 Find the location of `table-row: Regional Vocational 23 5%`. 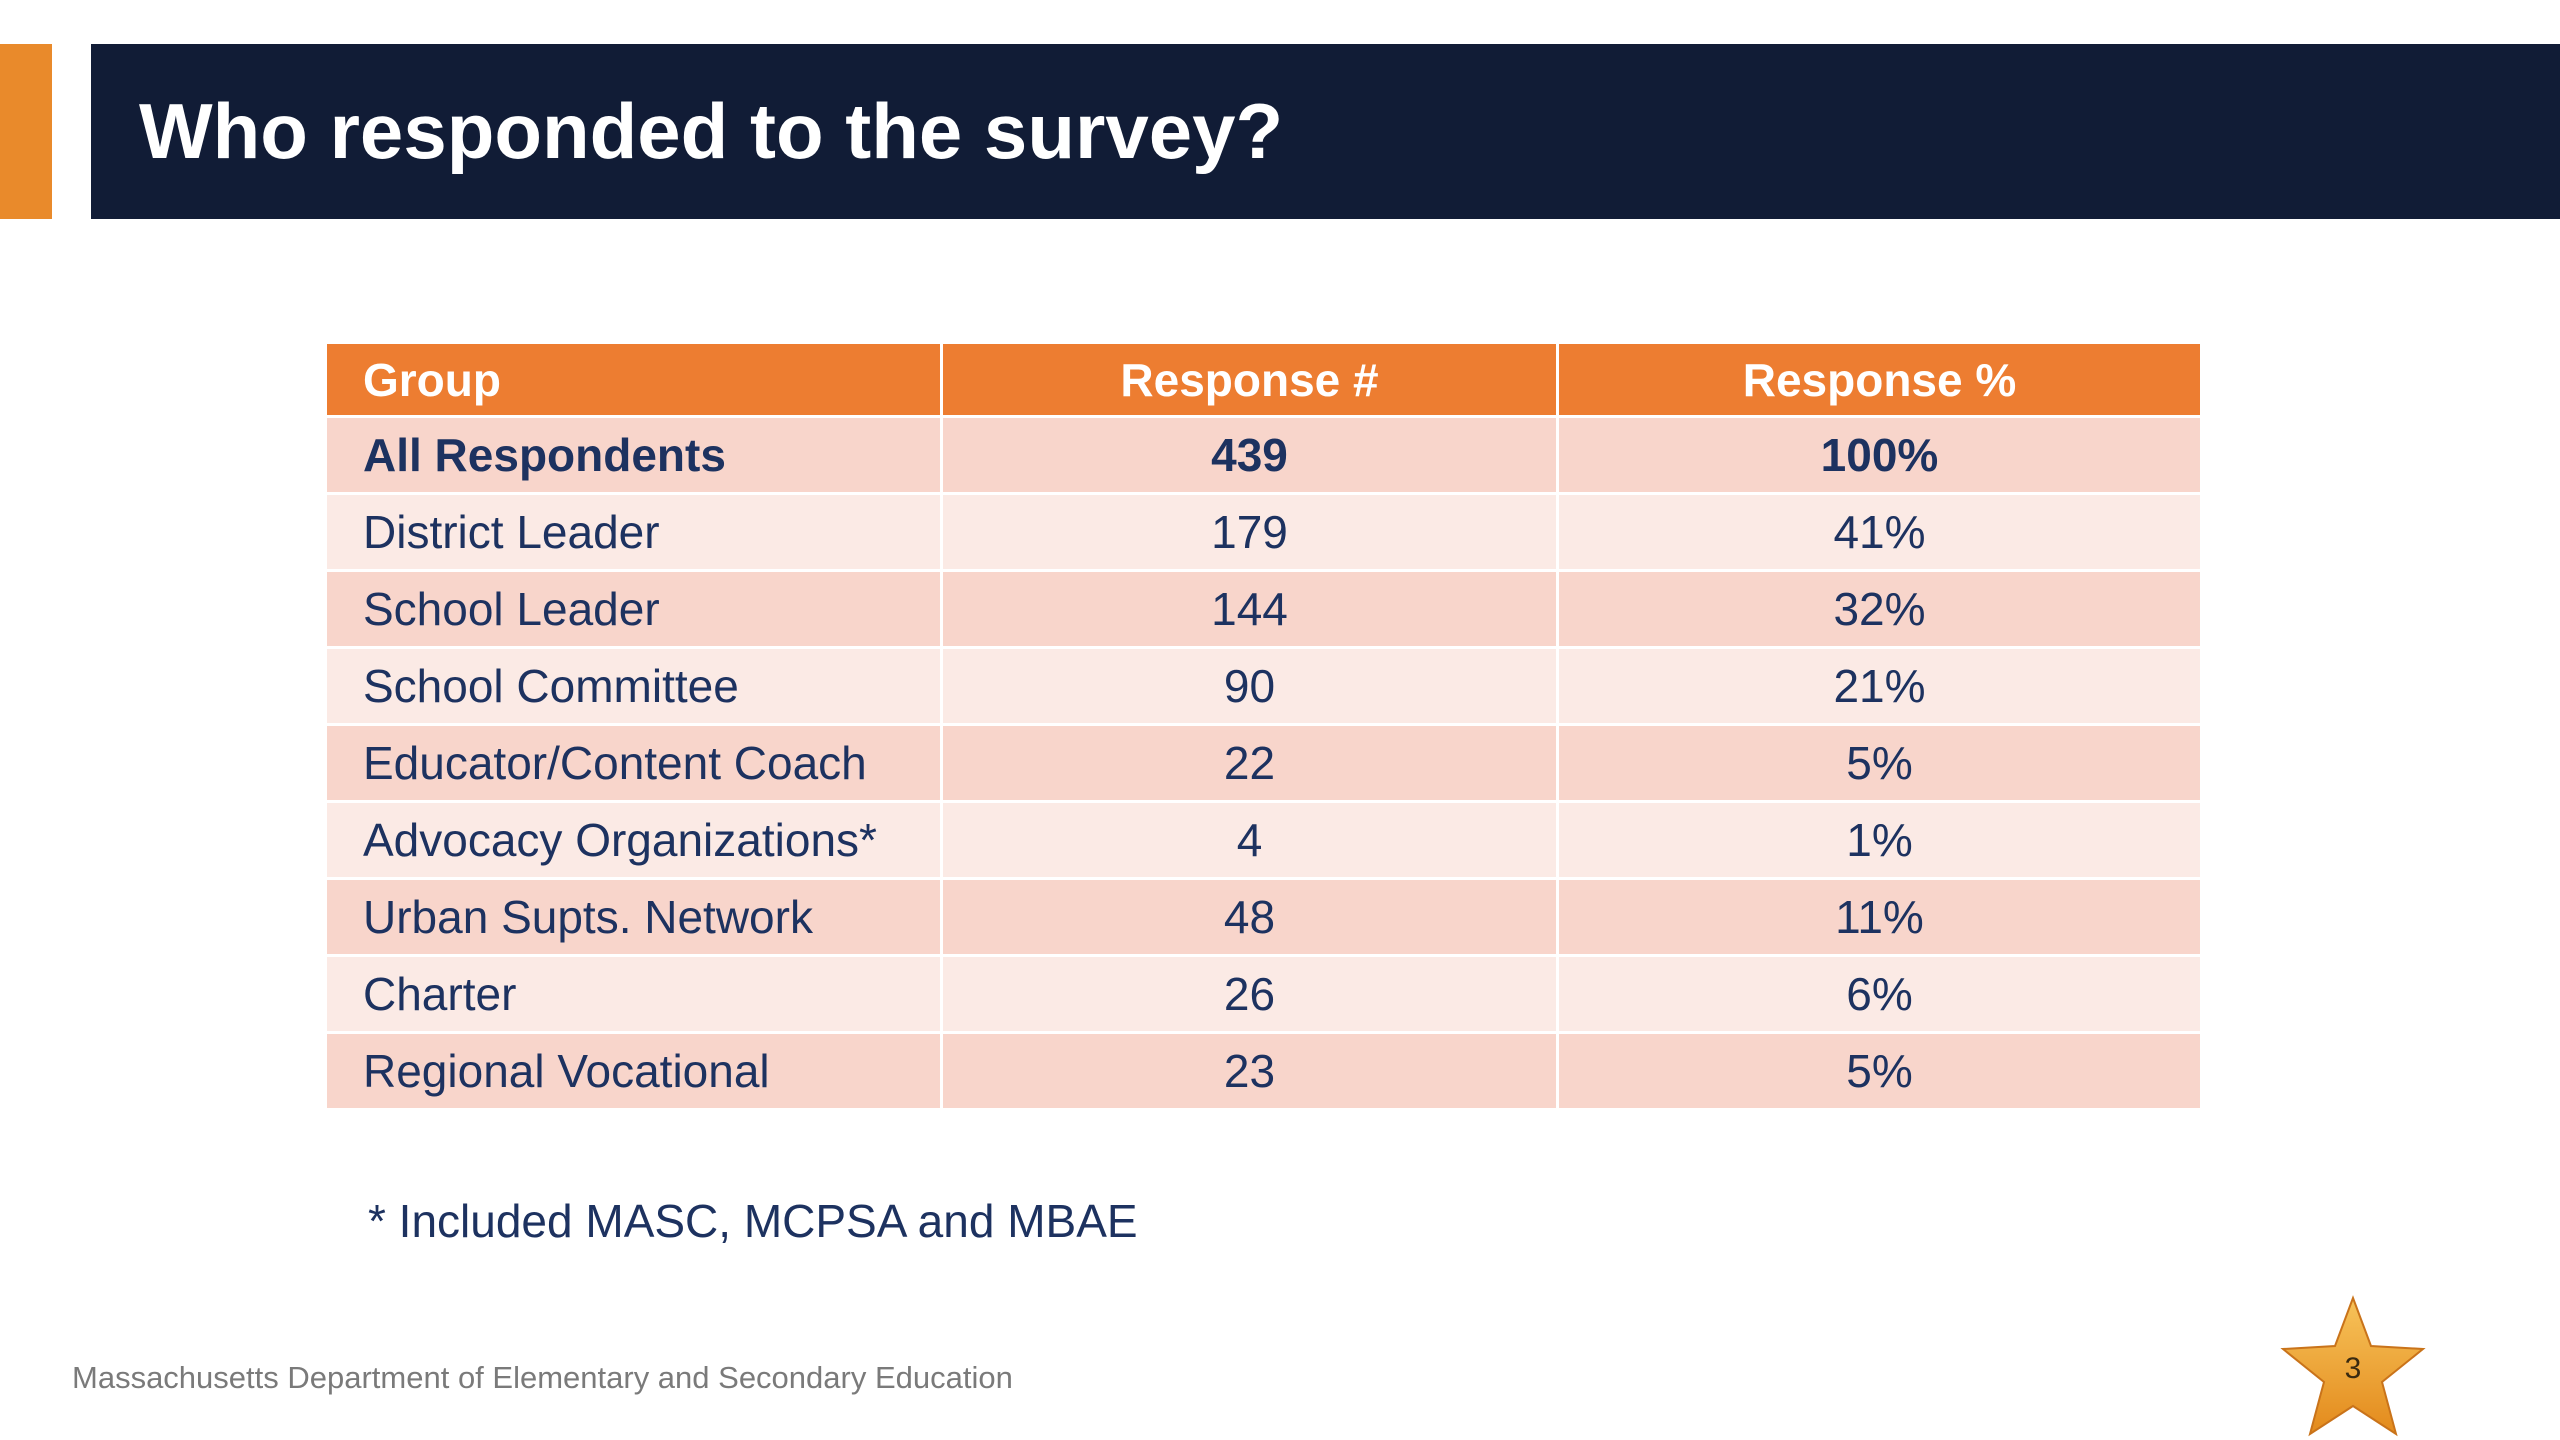

table-row: Regional Vocational 23 5% is located at coordinates (1263, 1071).